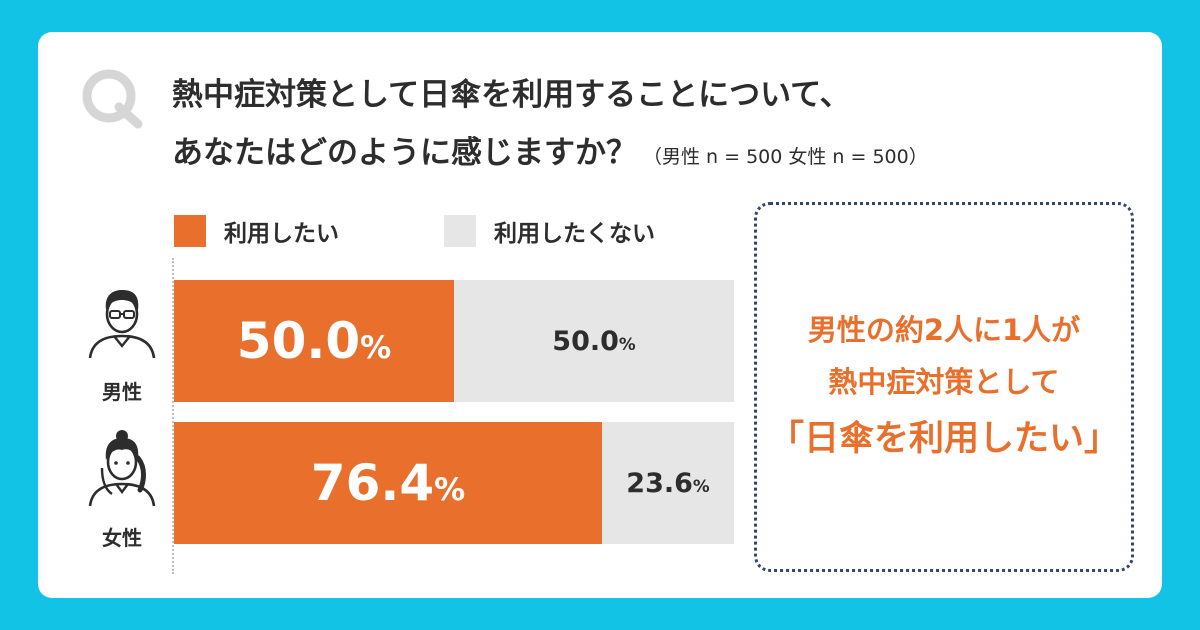 The image size is (1200, 630). Describe the element at coordinates (372, 483) in the screenshot. I see `data-label-value: 76.4` at that location.